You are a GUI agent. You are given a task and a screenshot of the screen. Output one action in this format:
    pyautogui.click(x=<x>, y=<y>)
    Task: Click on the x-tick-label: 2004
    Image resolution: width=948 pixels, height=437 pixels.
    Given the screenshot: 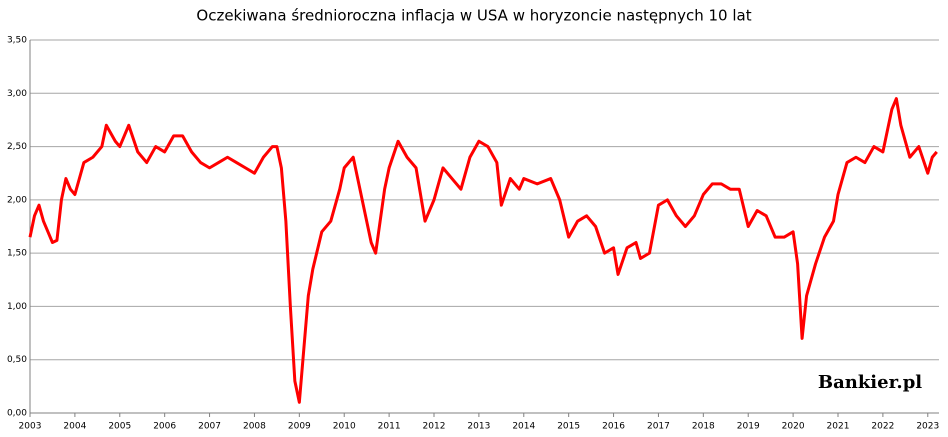 What is the action you would take?
    pyautogui.click(x=74, y=427)
    